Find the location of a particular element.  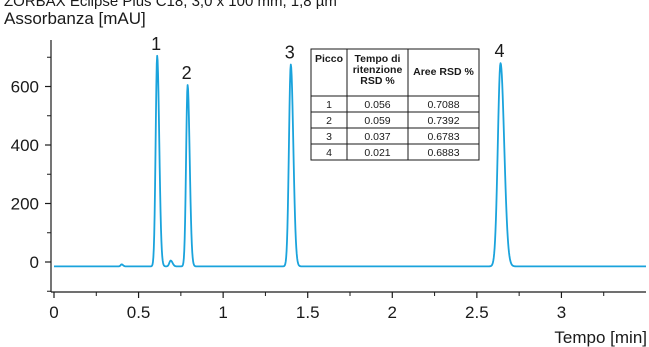

x-tick-label: 2 is located at coordinates (392, 312).